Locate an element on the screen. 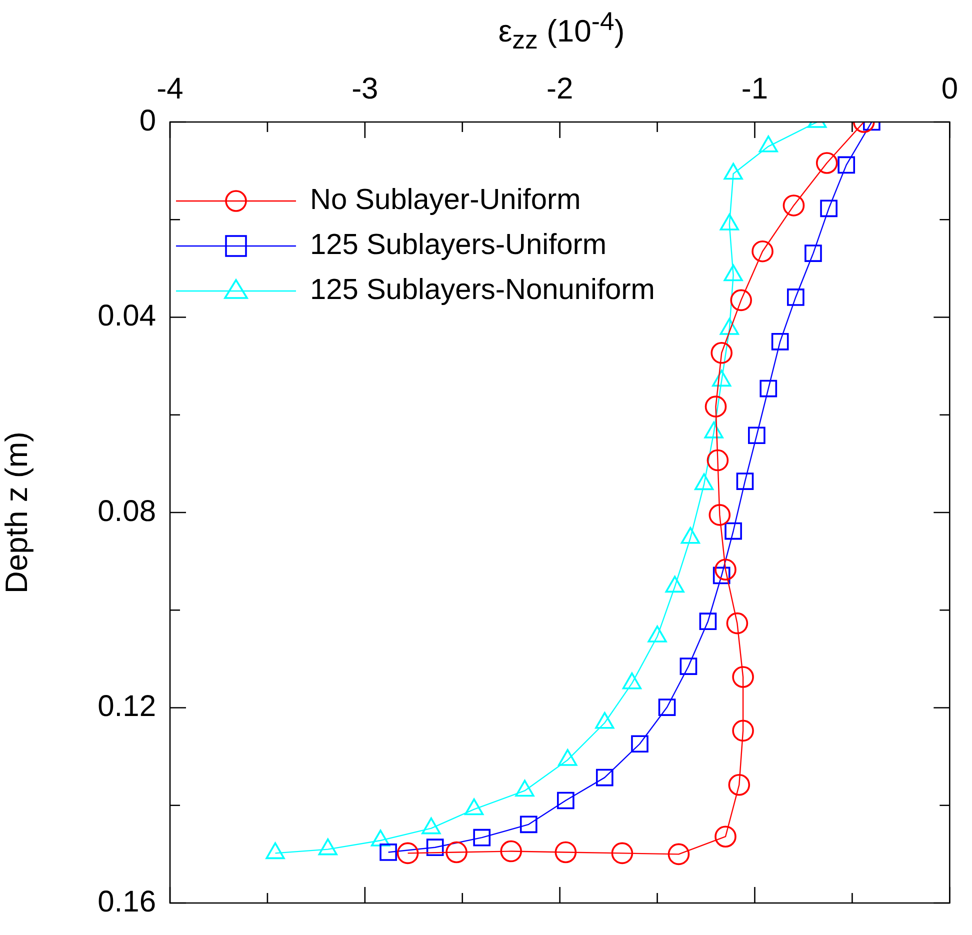  y-tick-label: 0 is located at coordinates (147, 121).